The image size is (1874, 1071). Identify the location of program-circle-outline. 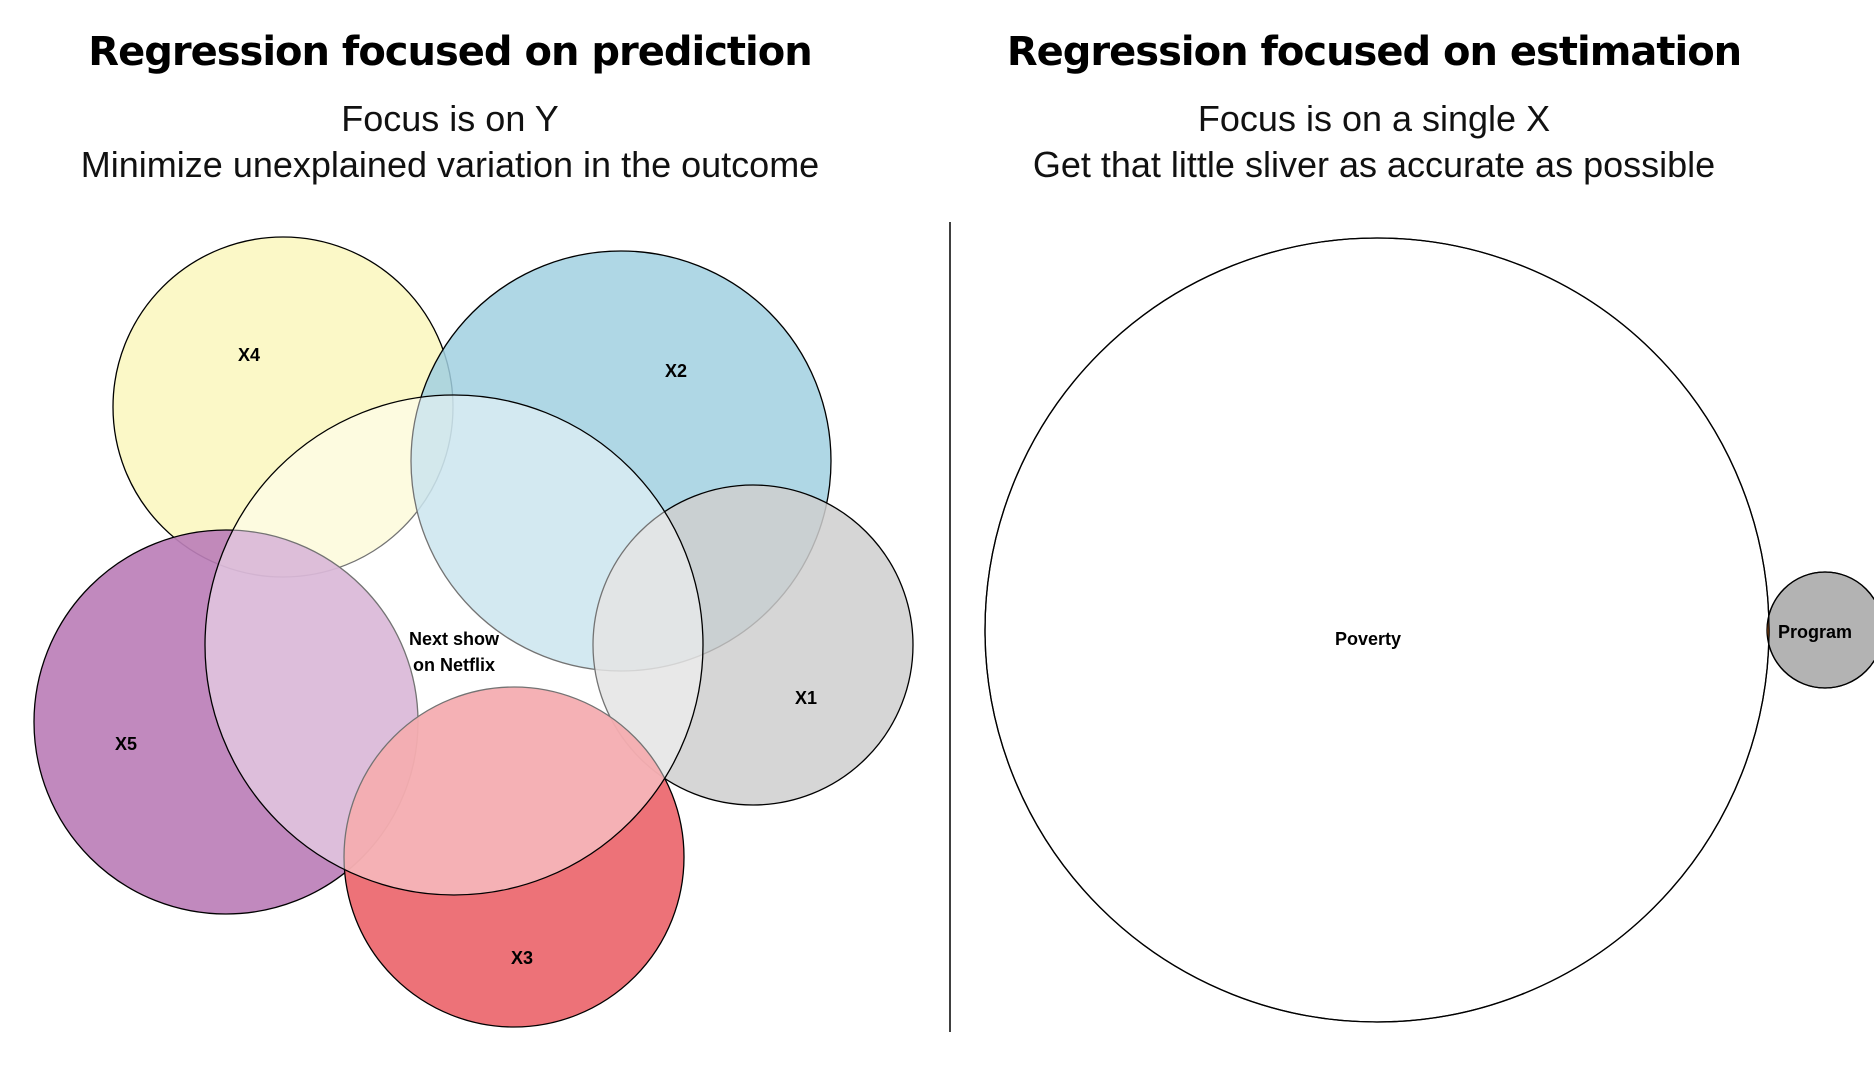
(1820, 630).